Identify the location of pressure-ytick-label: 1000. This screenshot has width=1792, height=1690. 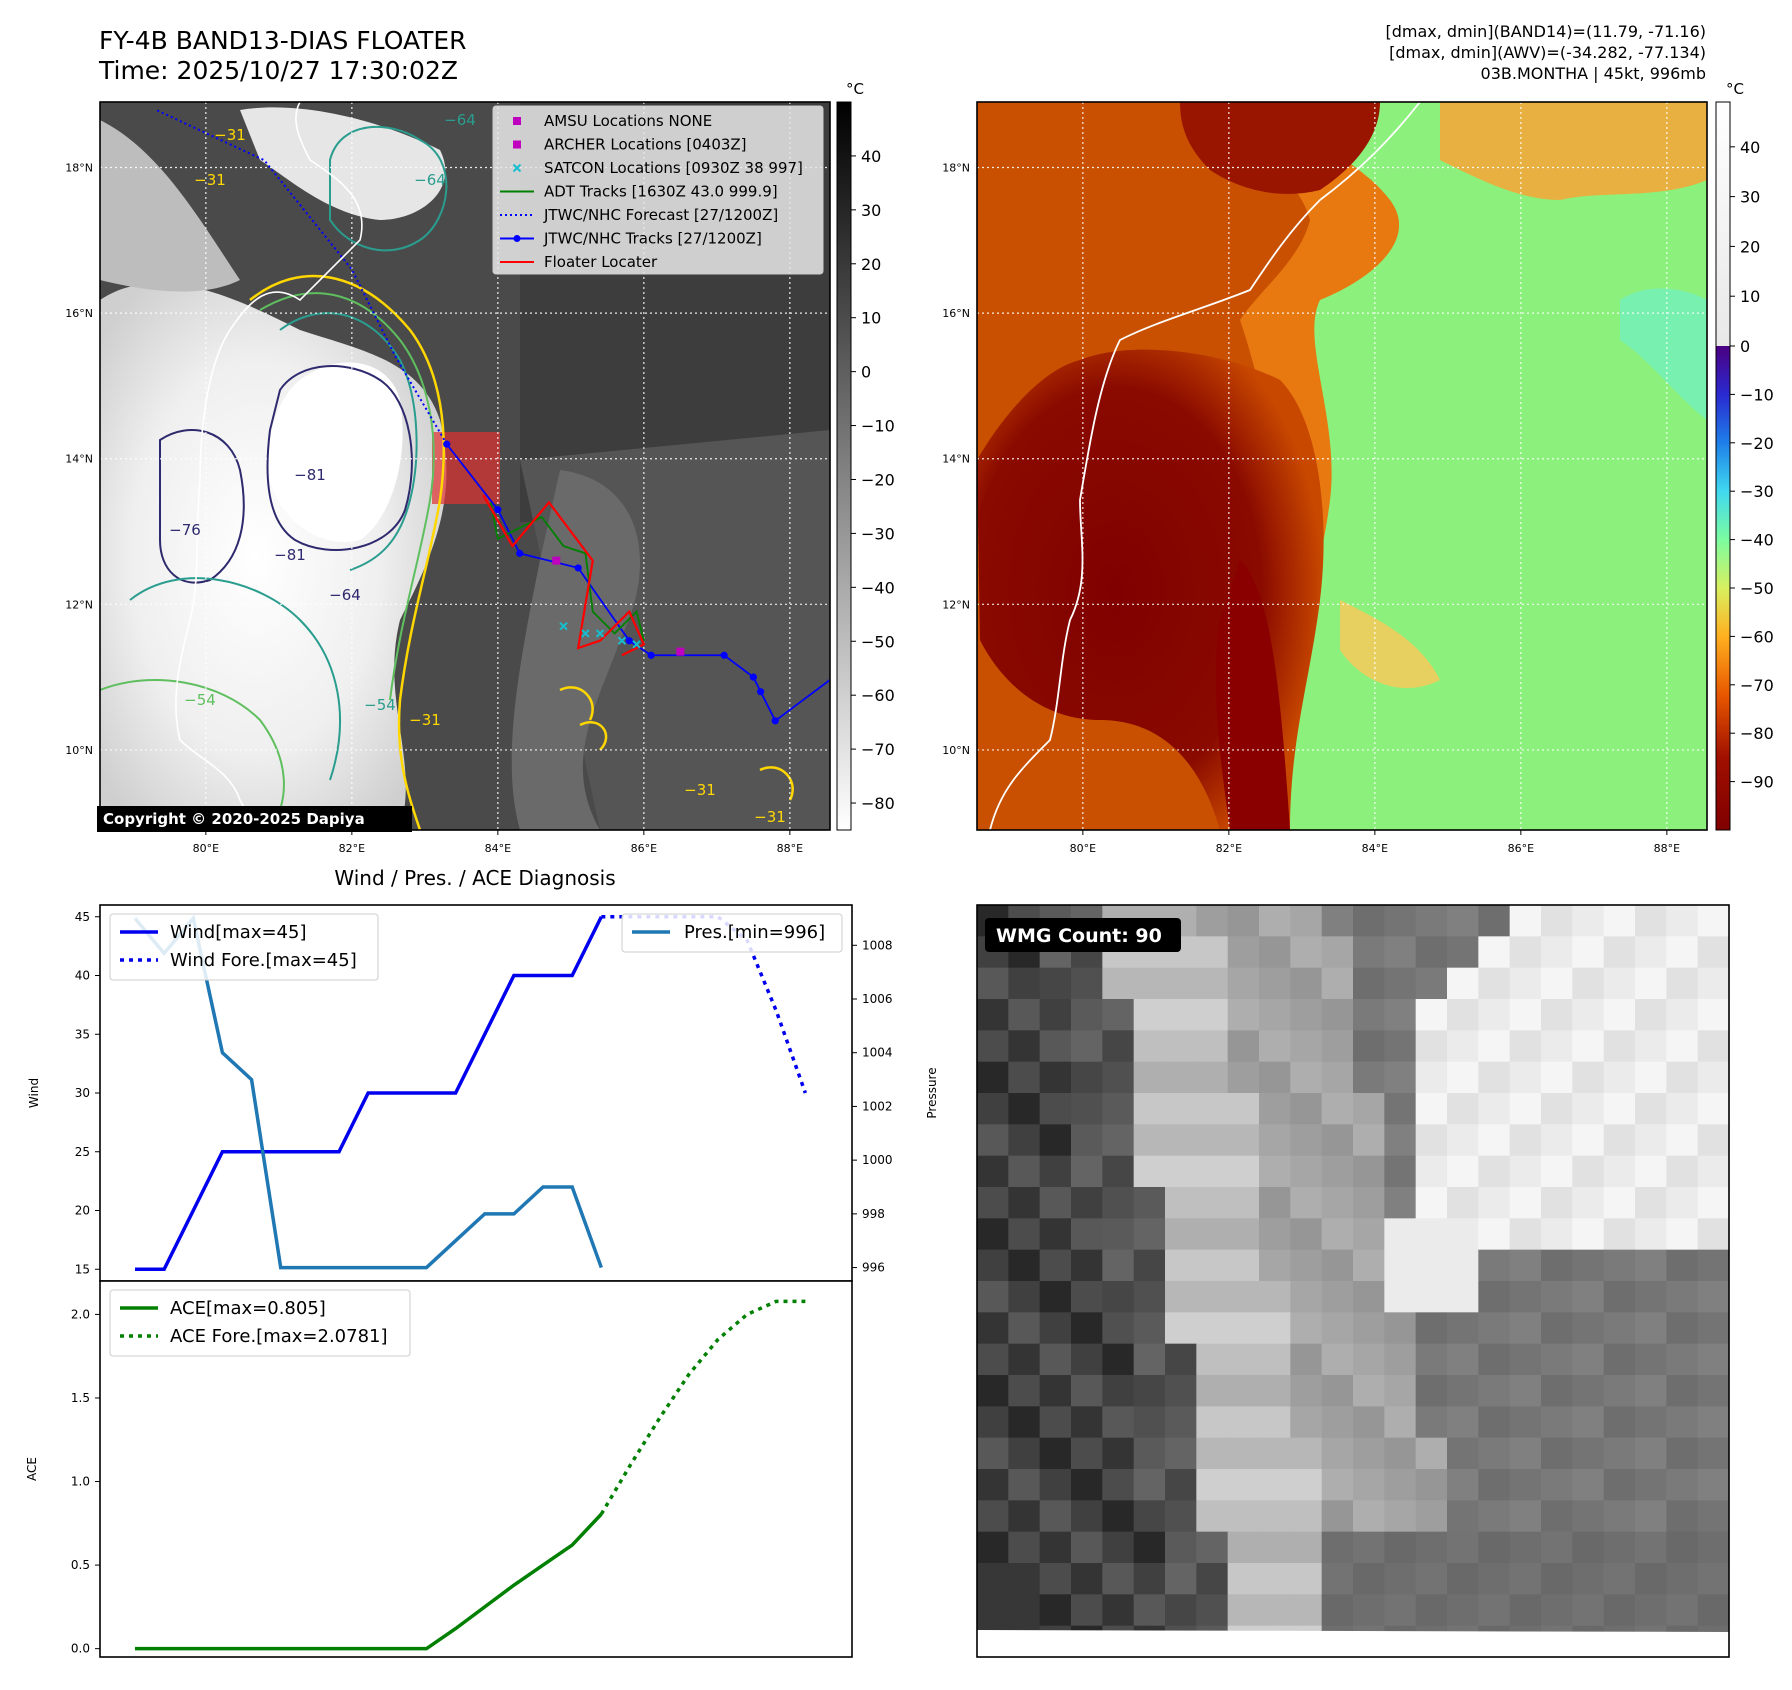
(877, 1160).